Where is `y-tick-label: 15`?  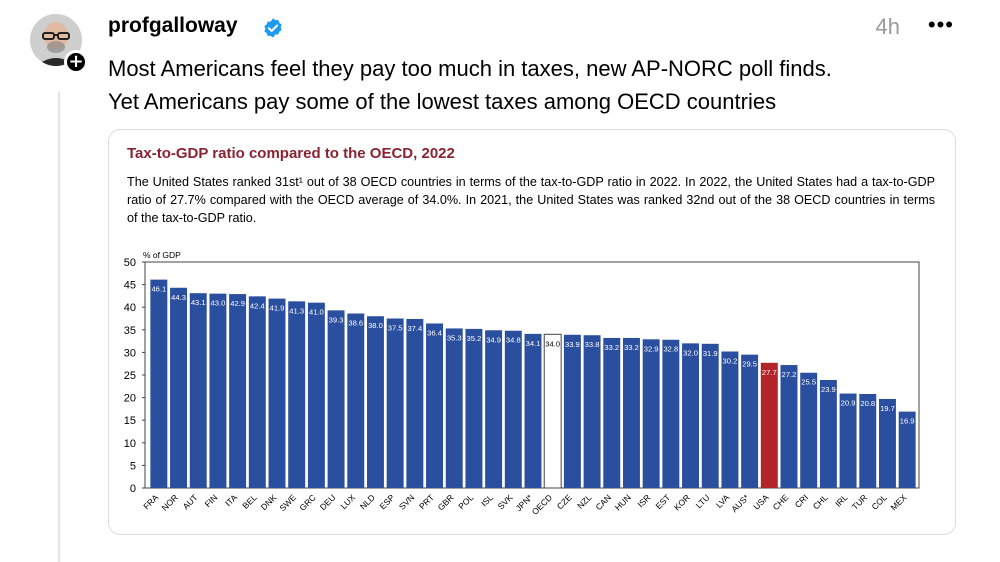
y-tick-label: 15 is located at coordinates (130, 421).